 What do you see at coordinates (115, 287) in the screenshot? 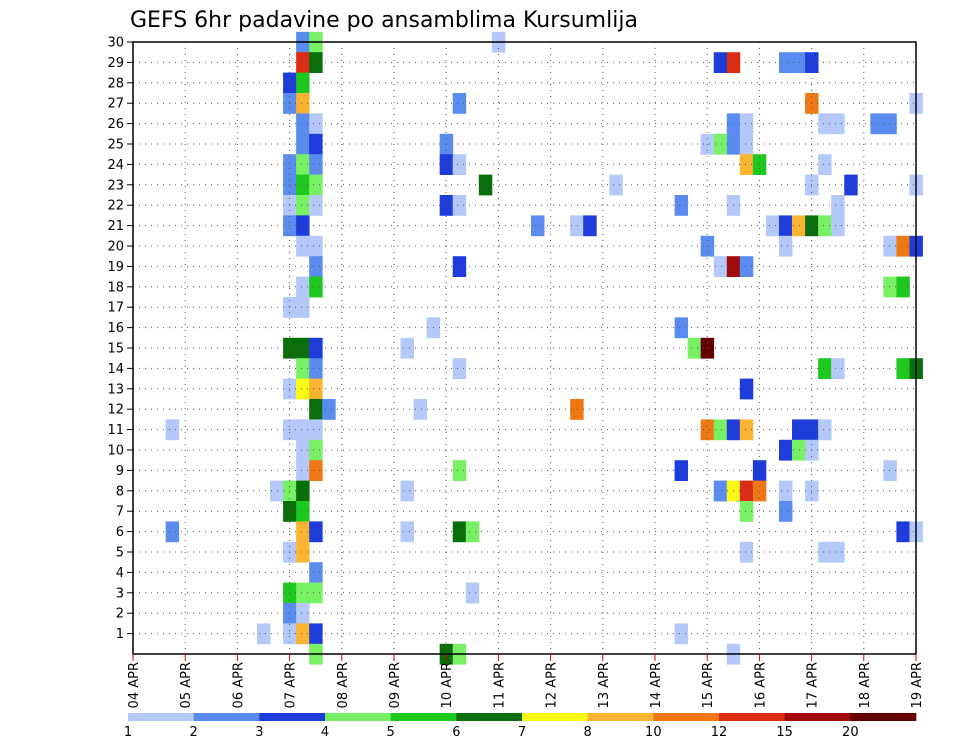
I see `y-tick-label: 18` at bounding box center [115, 287].